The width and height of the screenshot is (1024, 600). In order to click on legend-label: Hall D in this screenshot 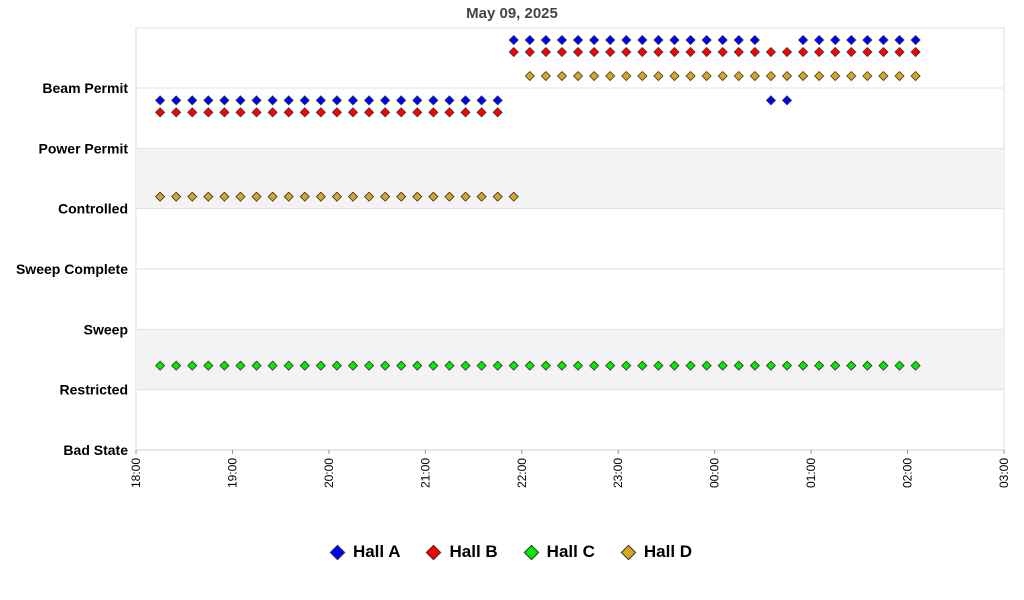, I will do `click(668, 551)`.